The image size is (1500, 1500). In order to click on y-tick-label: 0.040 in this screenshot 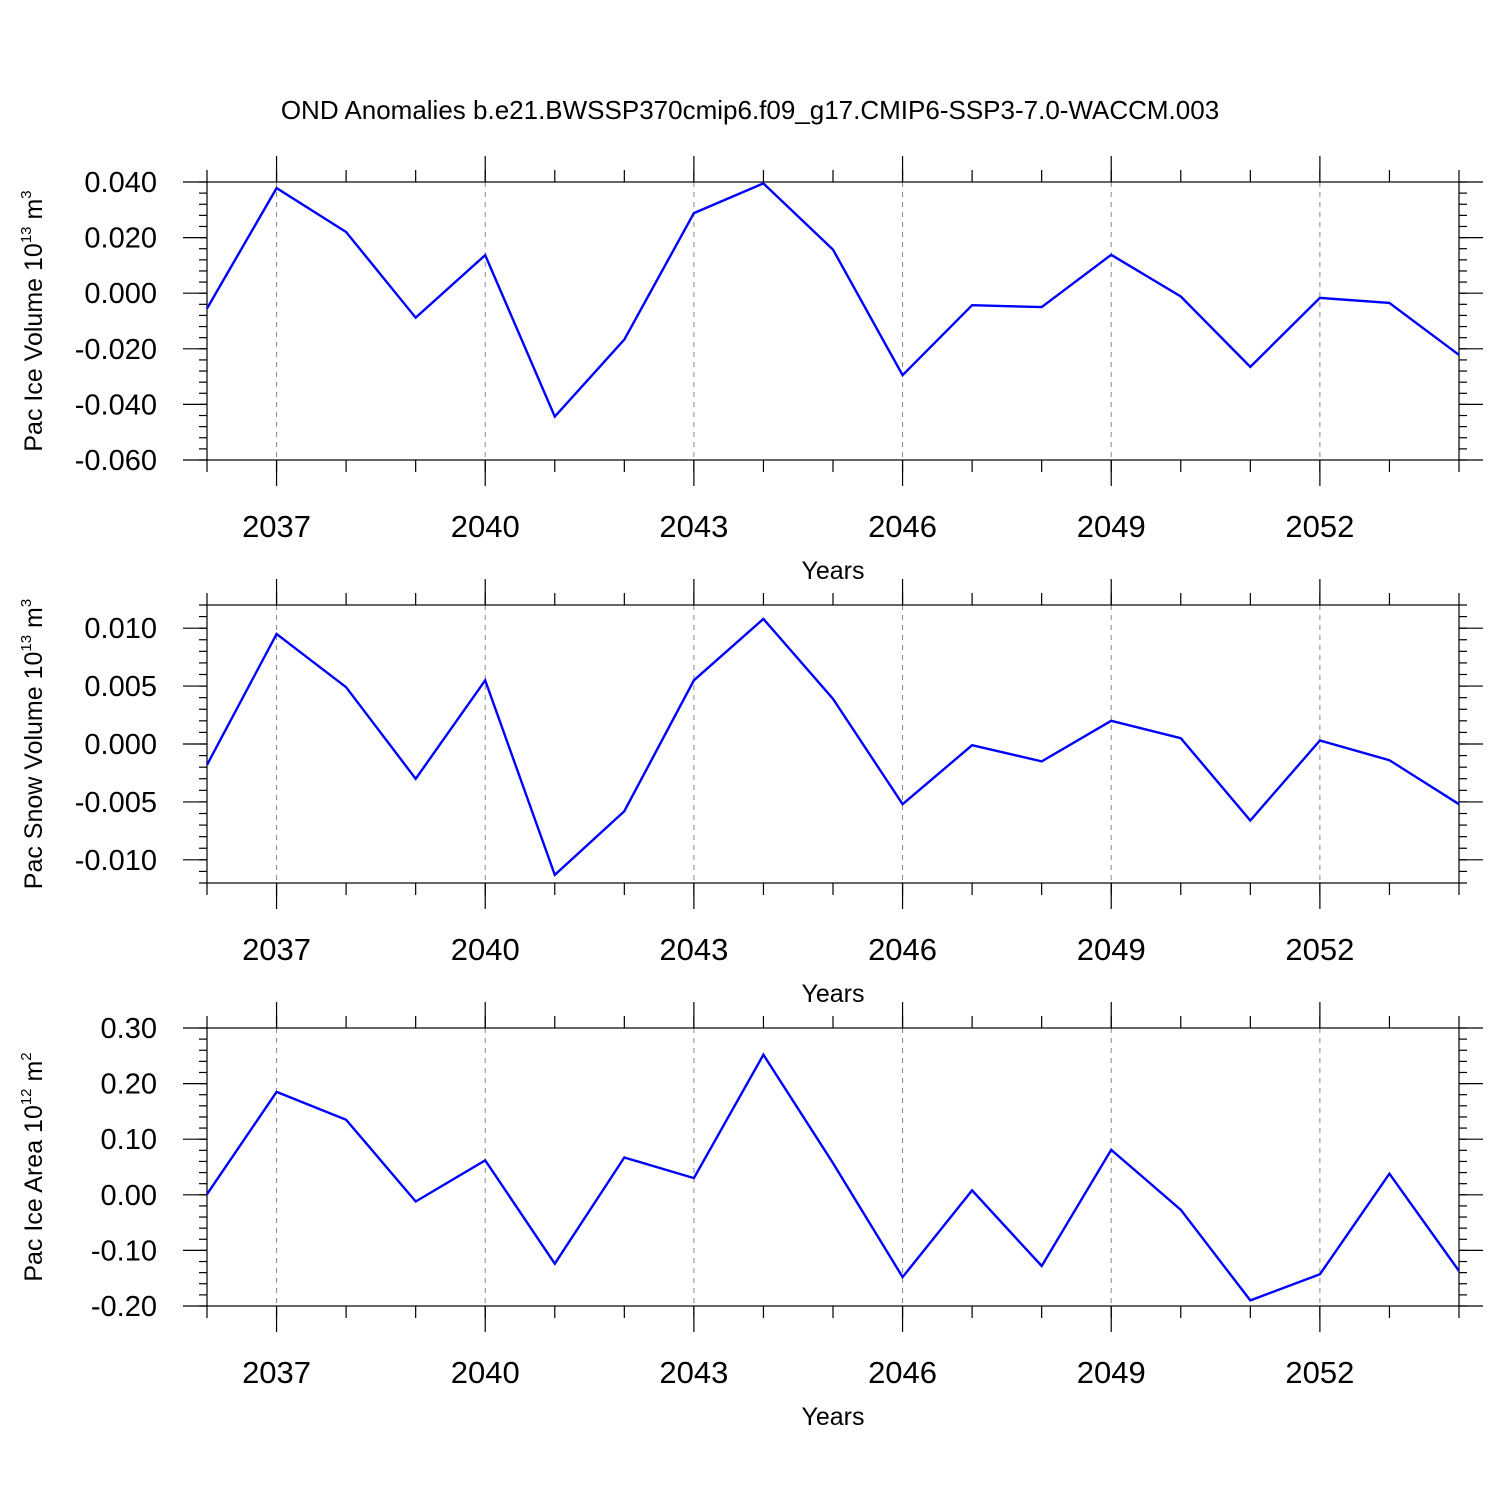, I will do `click(120, 183)`.